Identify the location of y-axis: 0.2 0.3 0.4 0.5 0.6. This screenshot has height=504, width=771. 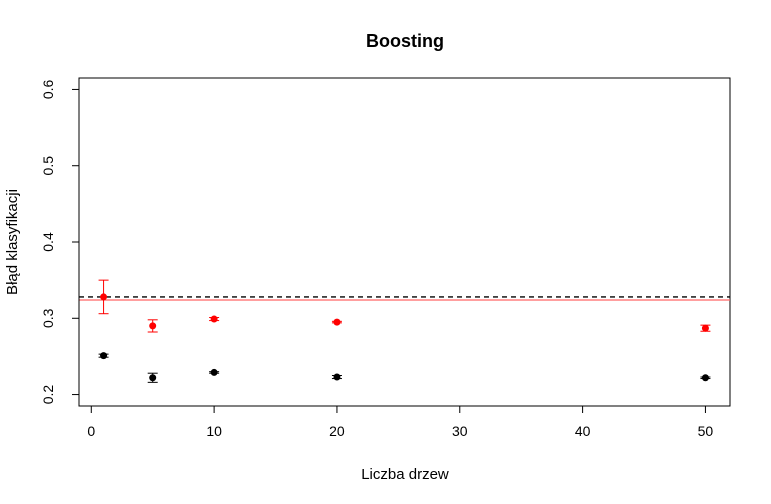
(60, 242).